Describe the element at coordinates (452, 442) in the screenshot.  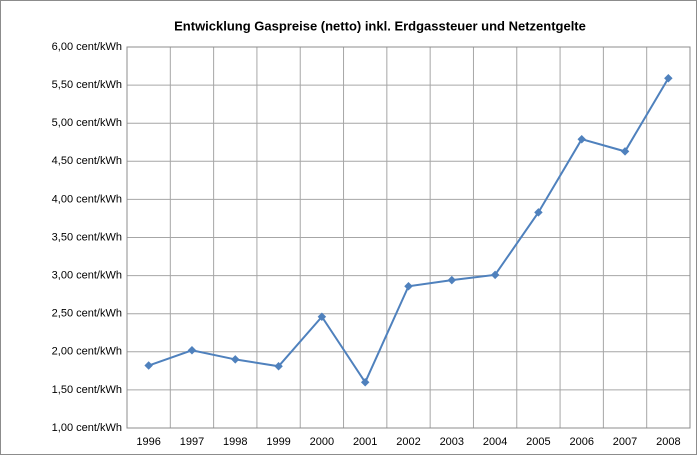
I see `x-tick-label: 2003` at that location.